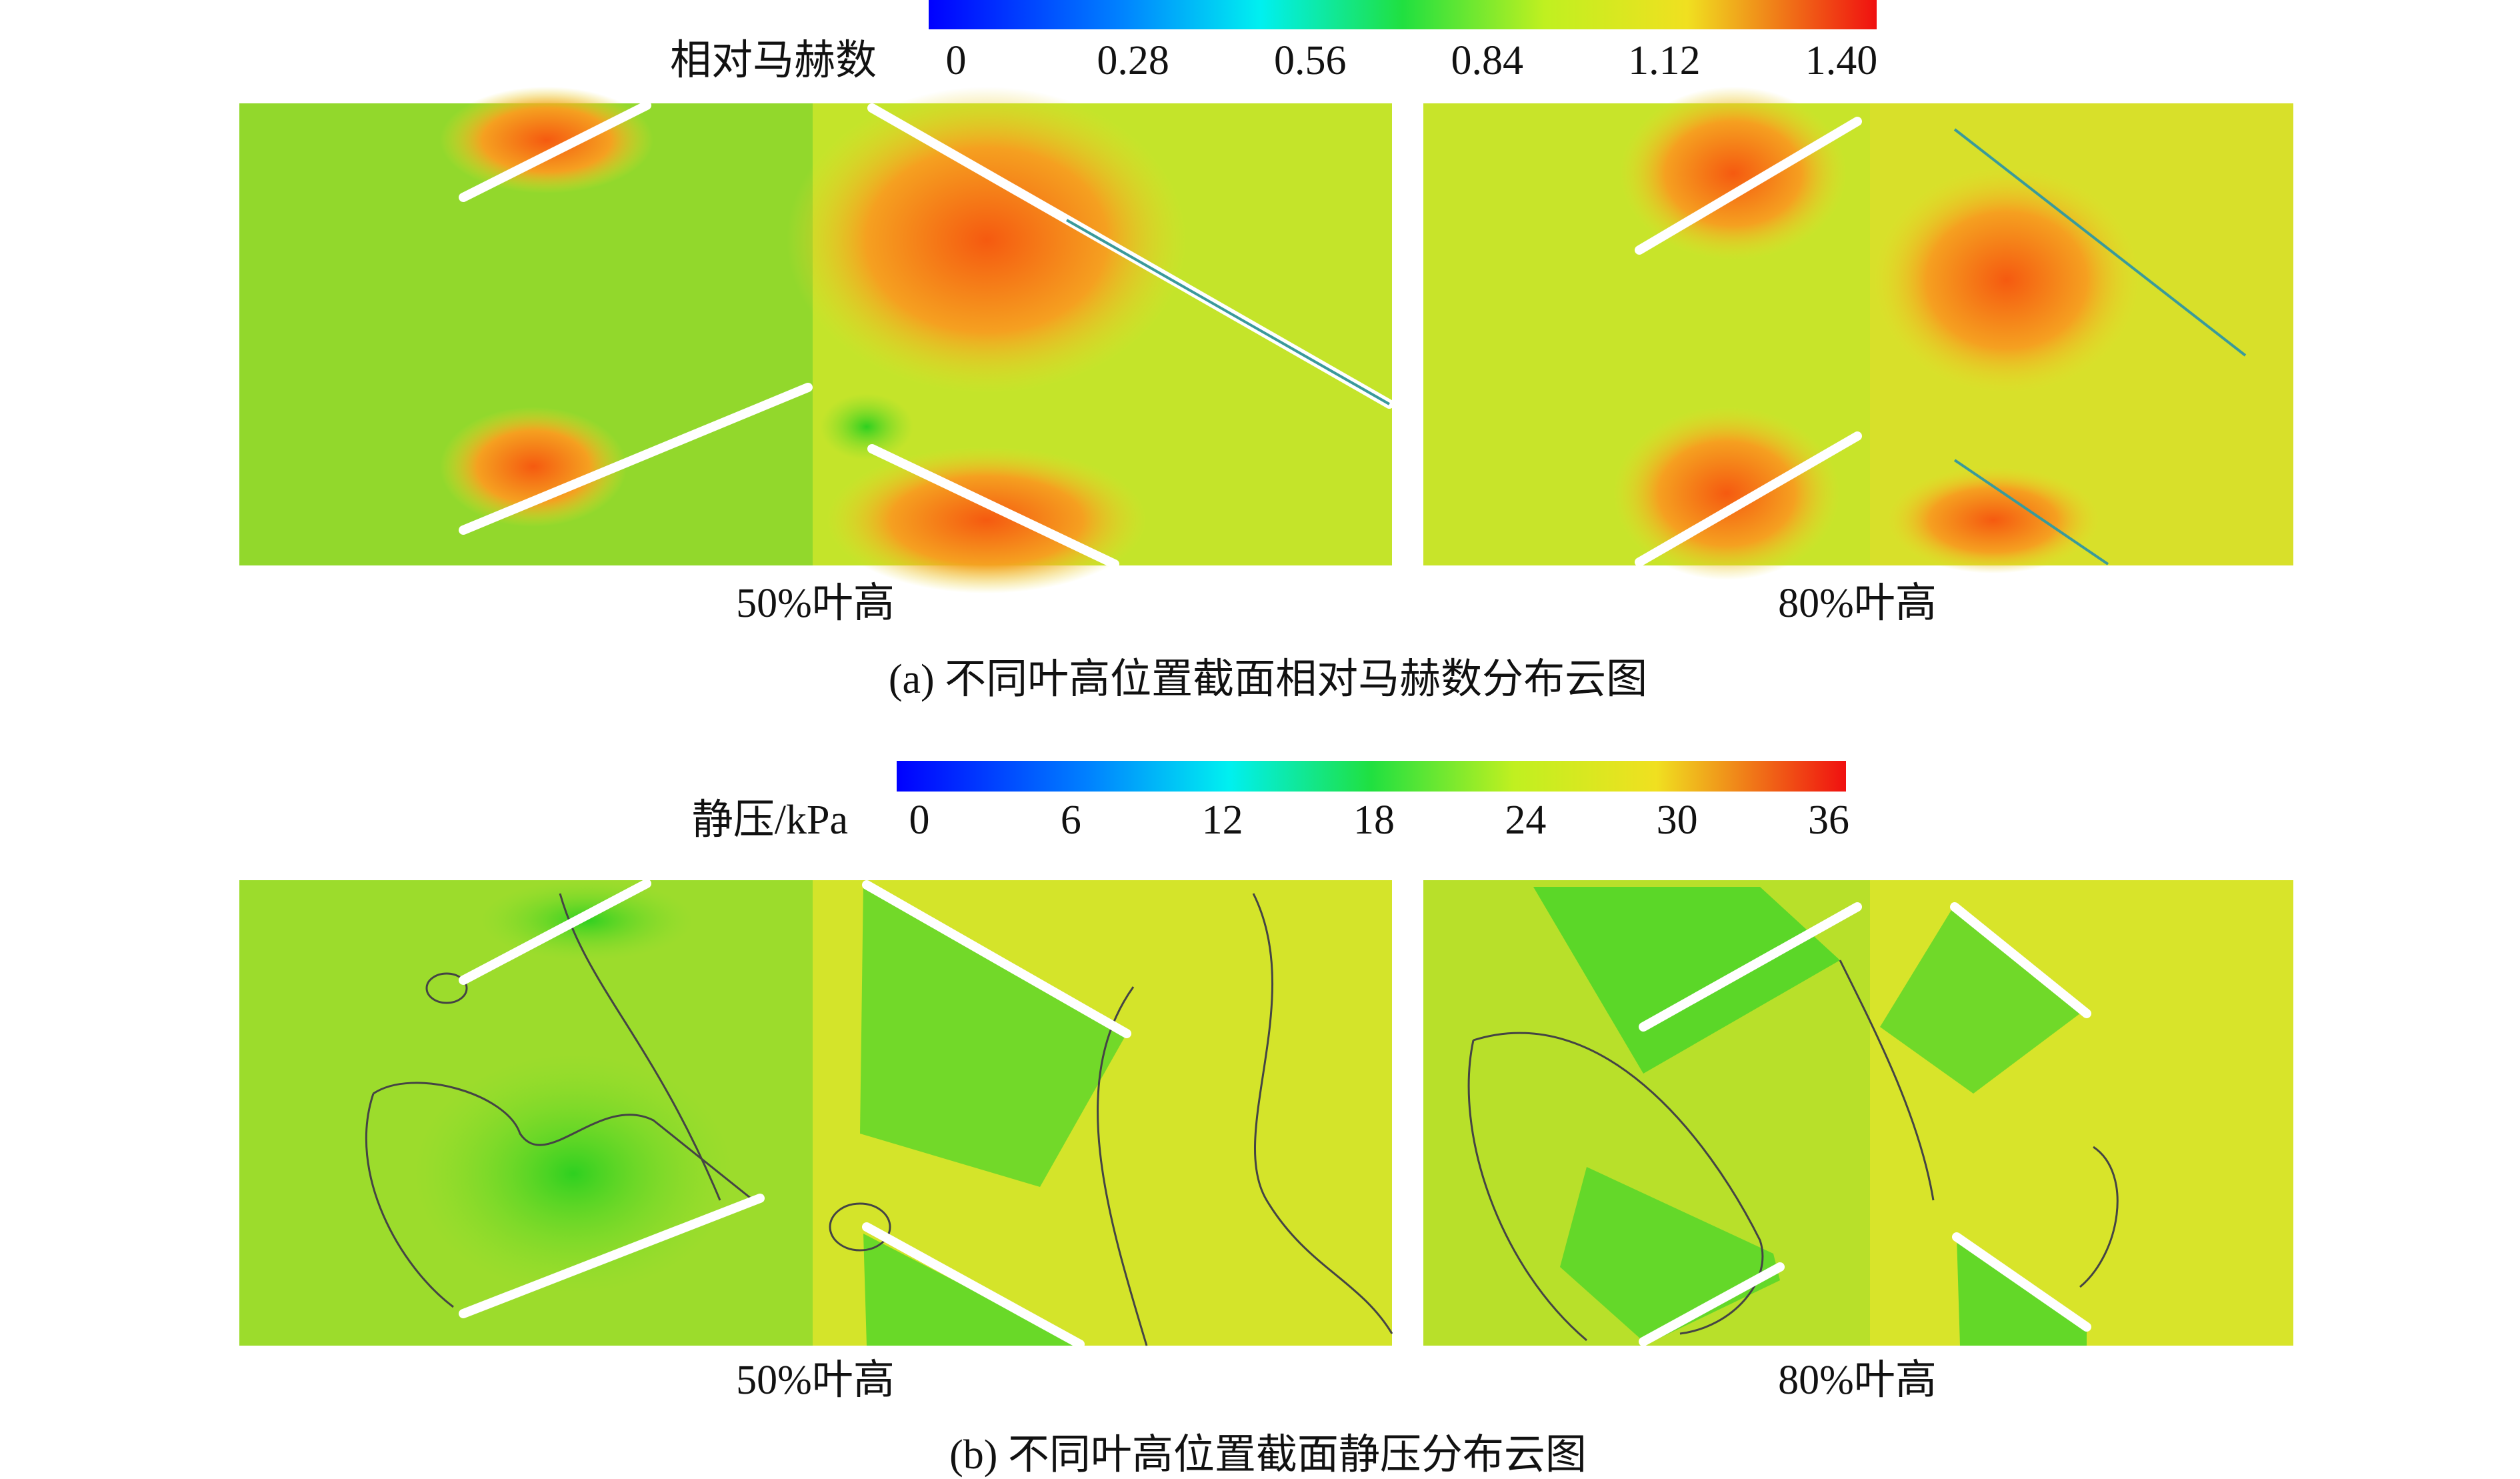 The image size is (2520, 1479). What do you see at coordinates (770, 820) in the screenshot?
I see `colorbar-label: 静压/kPa` at bounding box center [770, 820].